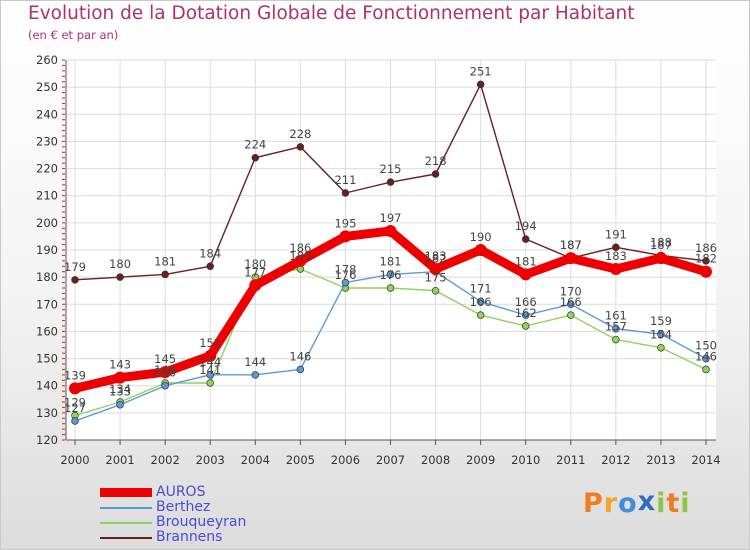  What do you see at coordinates (75, 375) in the screenshot?
I see `data-label: 139` at bounding box center [75, 375].